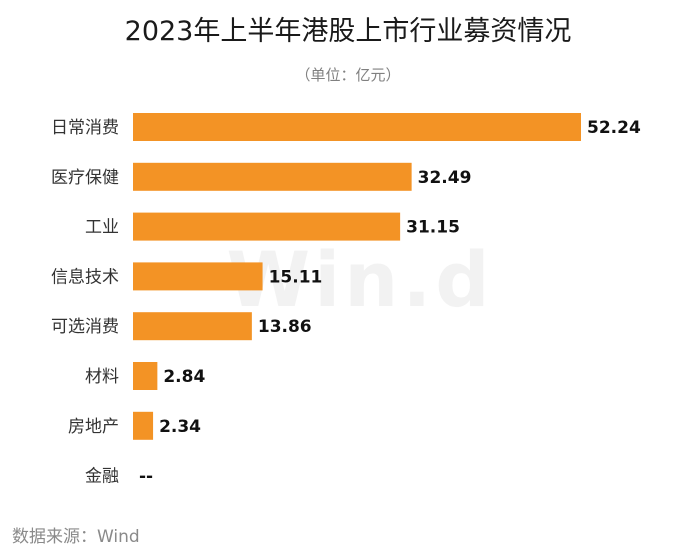  What do you see at coordinates (102, 477) in the screenshot?
I see `category-label: 金融` at bounding box center [102, 477].